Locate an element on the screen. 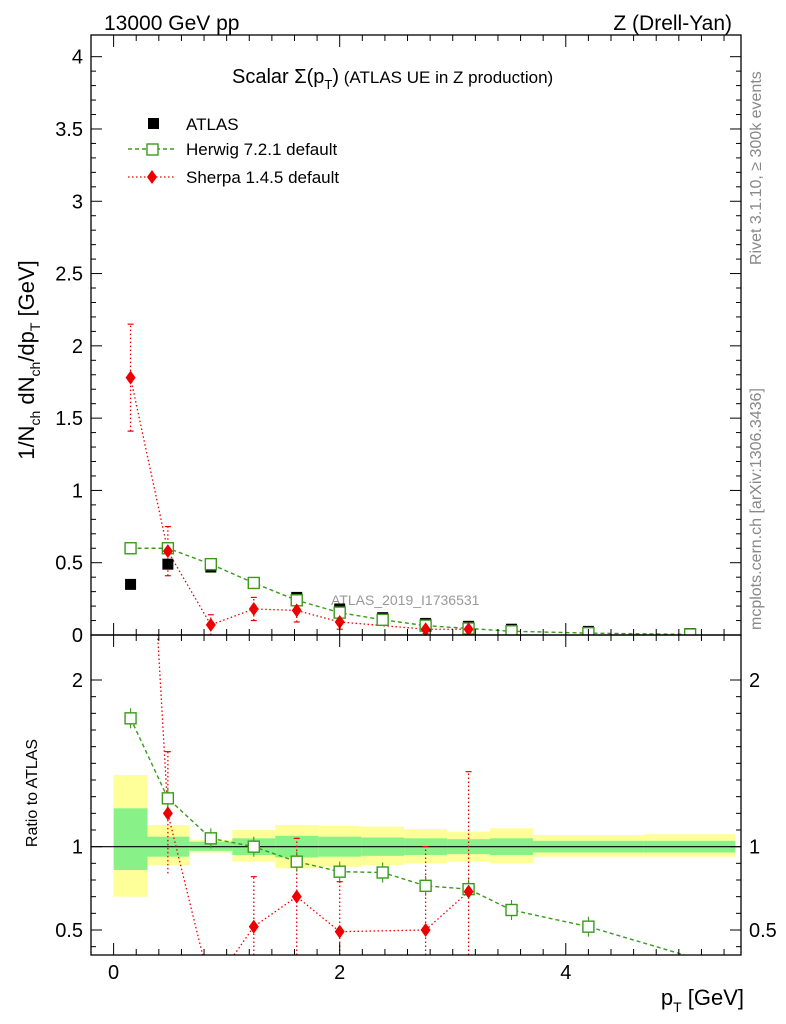 Image resolution: width=786 pixels, height=1024 pixels. title-prefix: Scalar is located at coordinates (263, 77).